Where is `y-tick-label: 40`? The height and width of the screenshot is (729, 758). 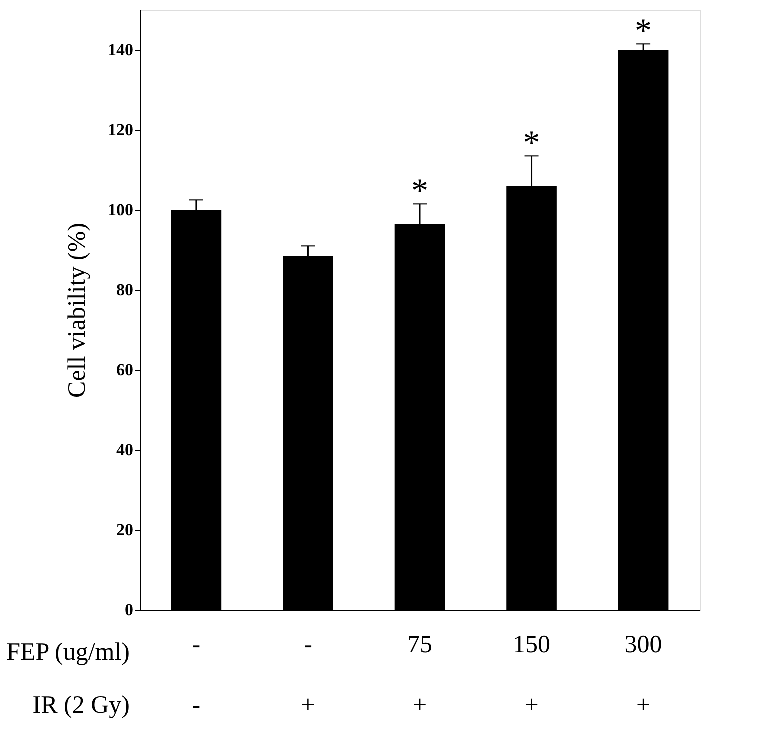 y-tick-label: 40 is located at coordinates (125, 450).